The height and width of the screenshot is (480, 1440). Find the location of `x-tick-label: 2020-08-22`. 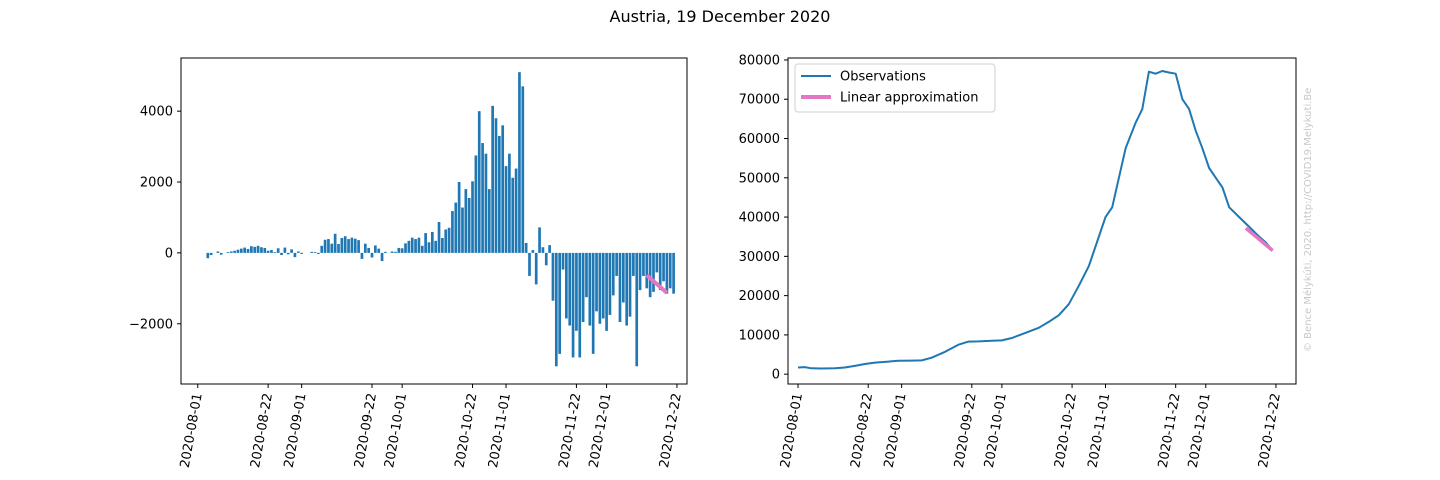

x-tick-label: 2020-08-22 is located at coordinates (862, 430).